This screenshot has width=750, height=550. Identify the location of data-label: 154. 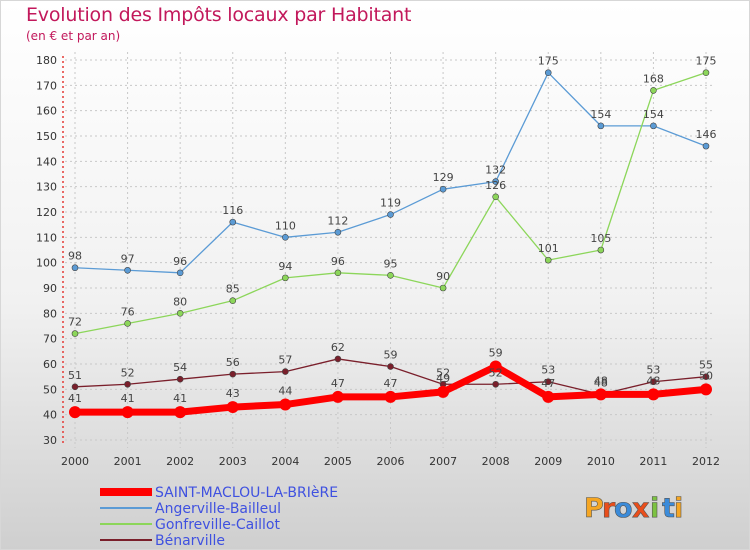
(653, 114).